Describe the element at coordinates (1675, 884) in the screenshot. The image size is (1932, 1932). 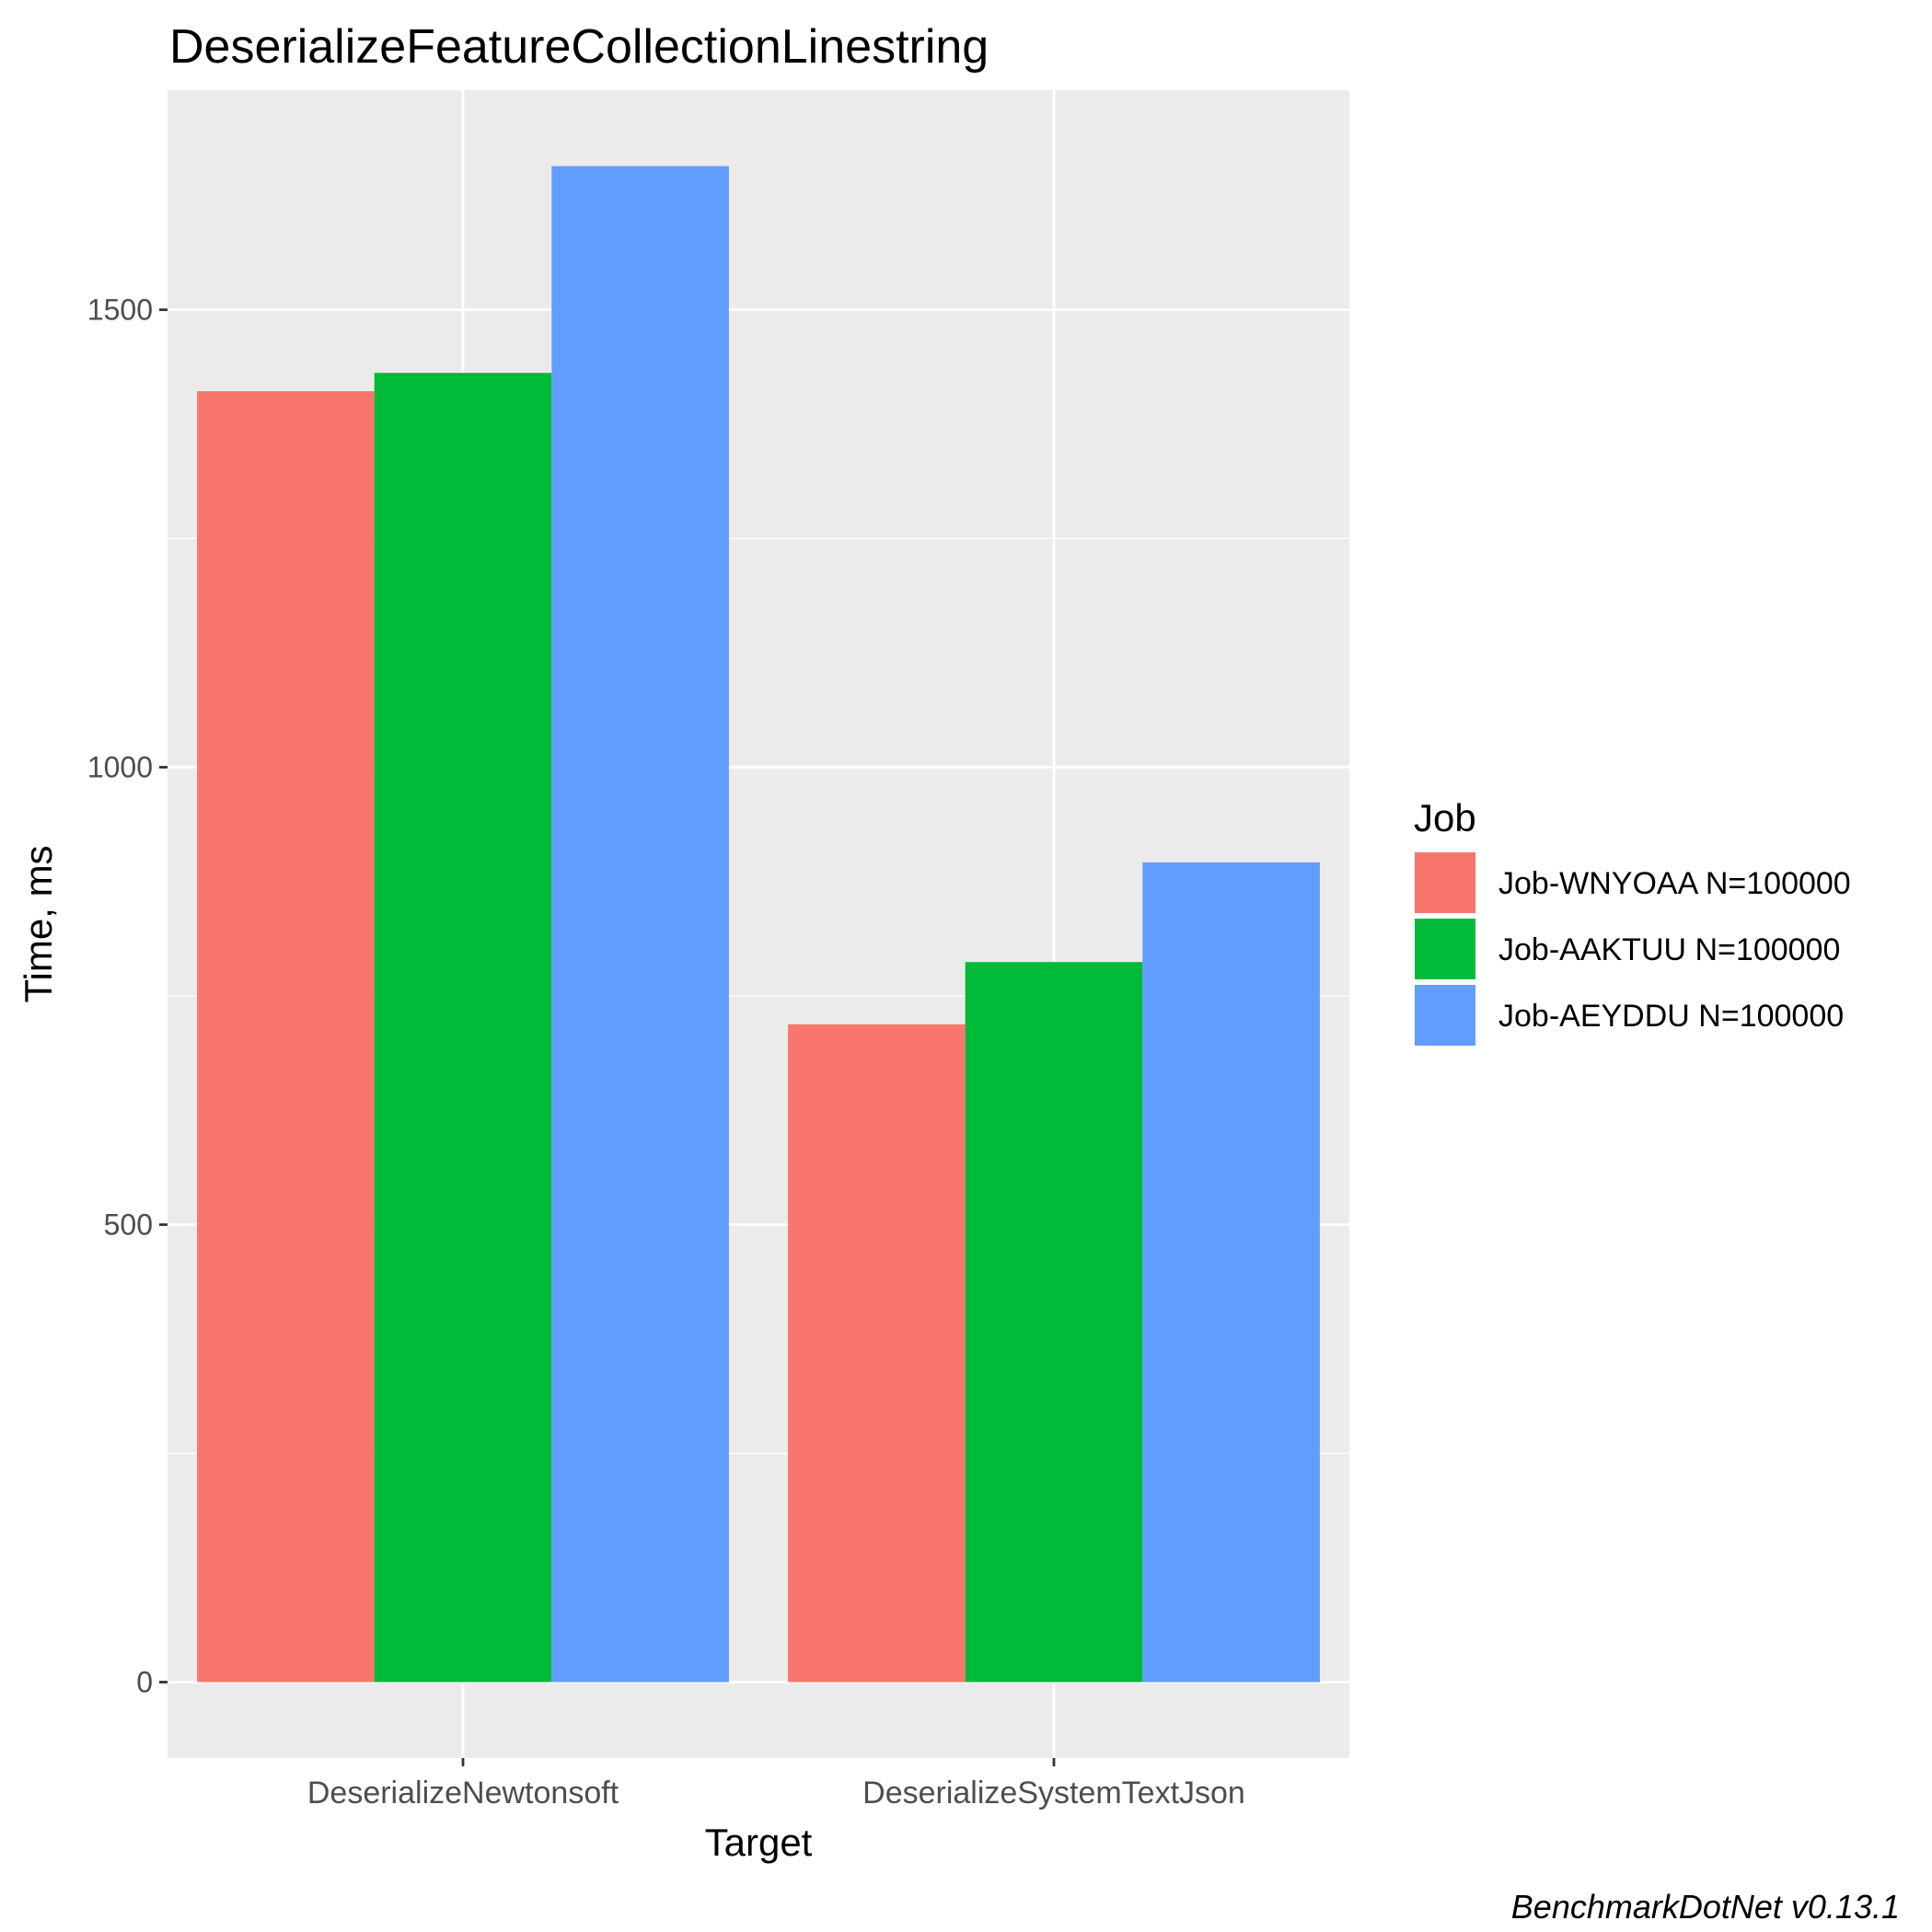
I see `legend-label: Job-WNYOAA N=100000` at that location.